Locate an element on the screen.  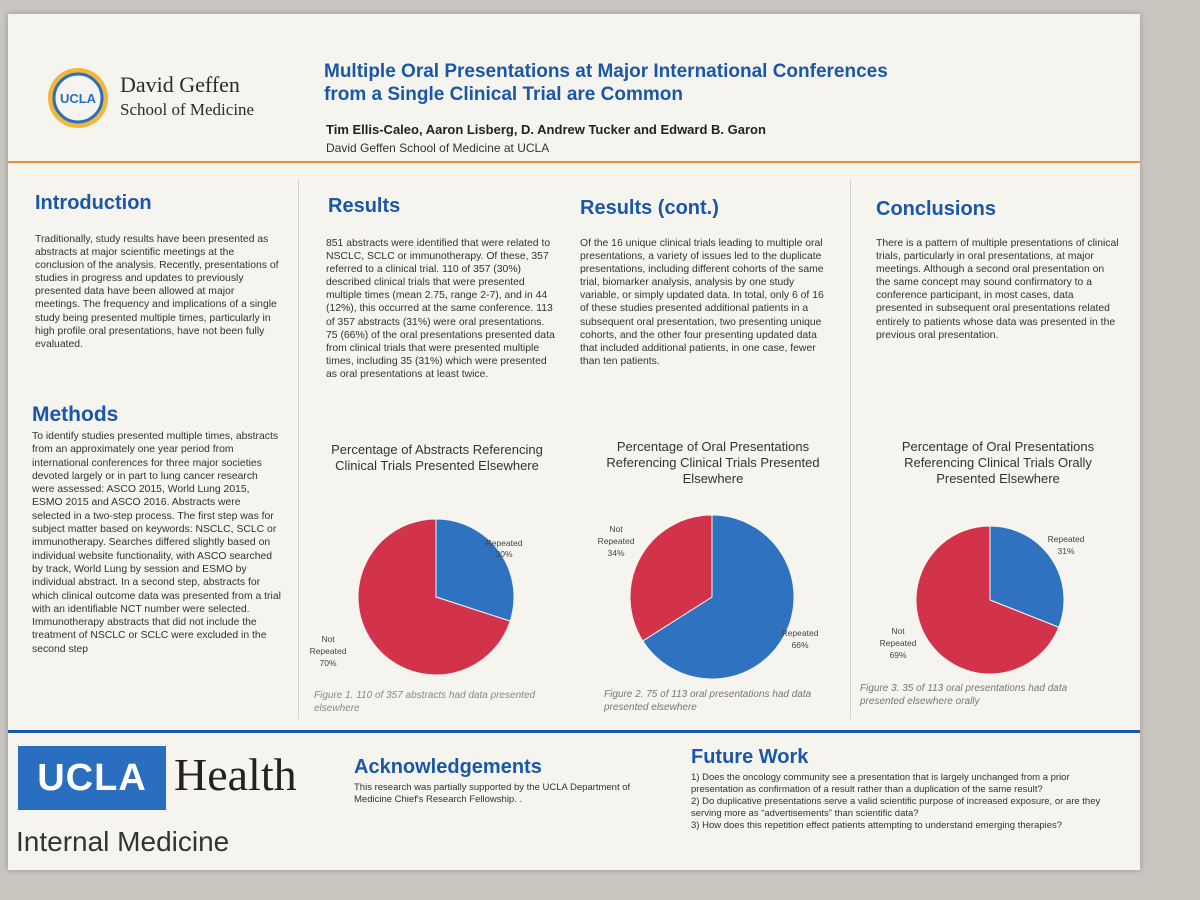
chart3-label-repeated: Repeated is located at coordinates (1066, 539).